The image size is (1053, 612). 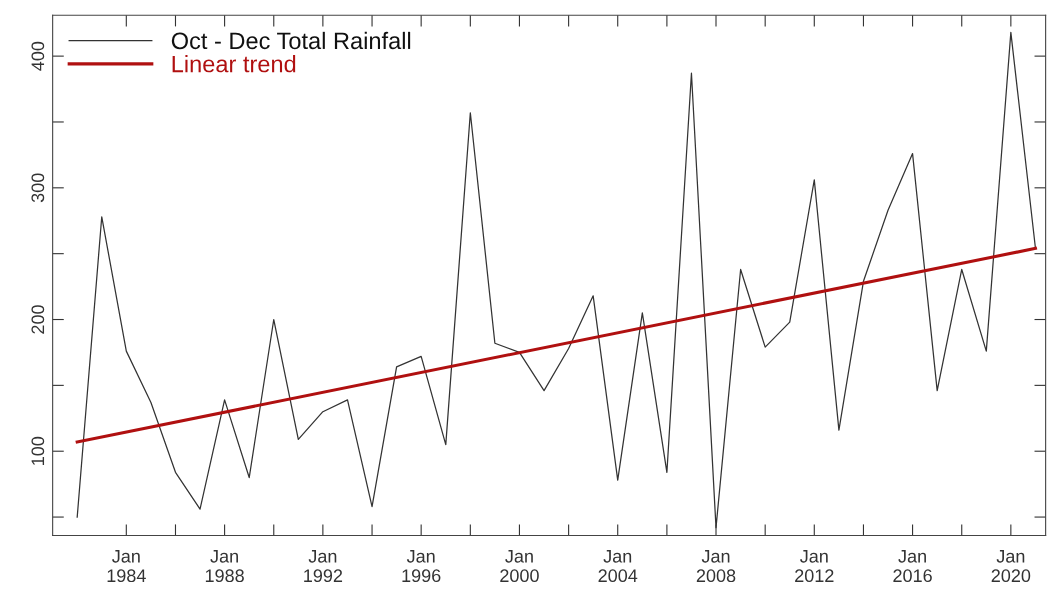 What do you see at coordinates (224, 566) in the screenshot?
I see `x-tick-label: Jan 1988` at bounding box center [224, 566].